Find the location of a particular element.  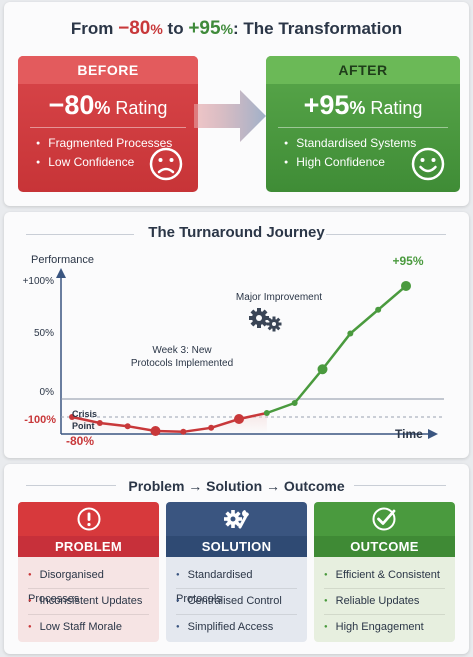

major-improvement-label: Major Improvement is located at coordinates (279, 297).